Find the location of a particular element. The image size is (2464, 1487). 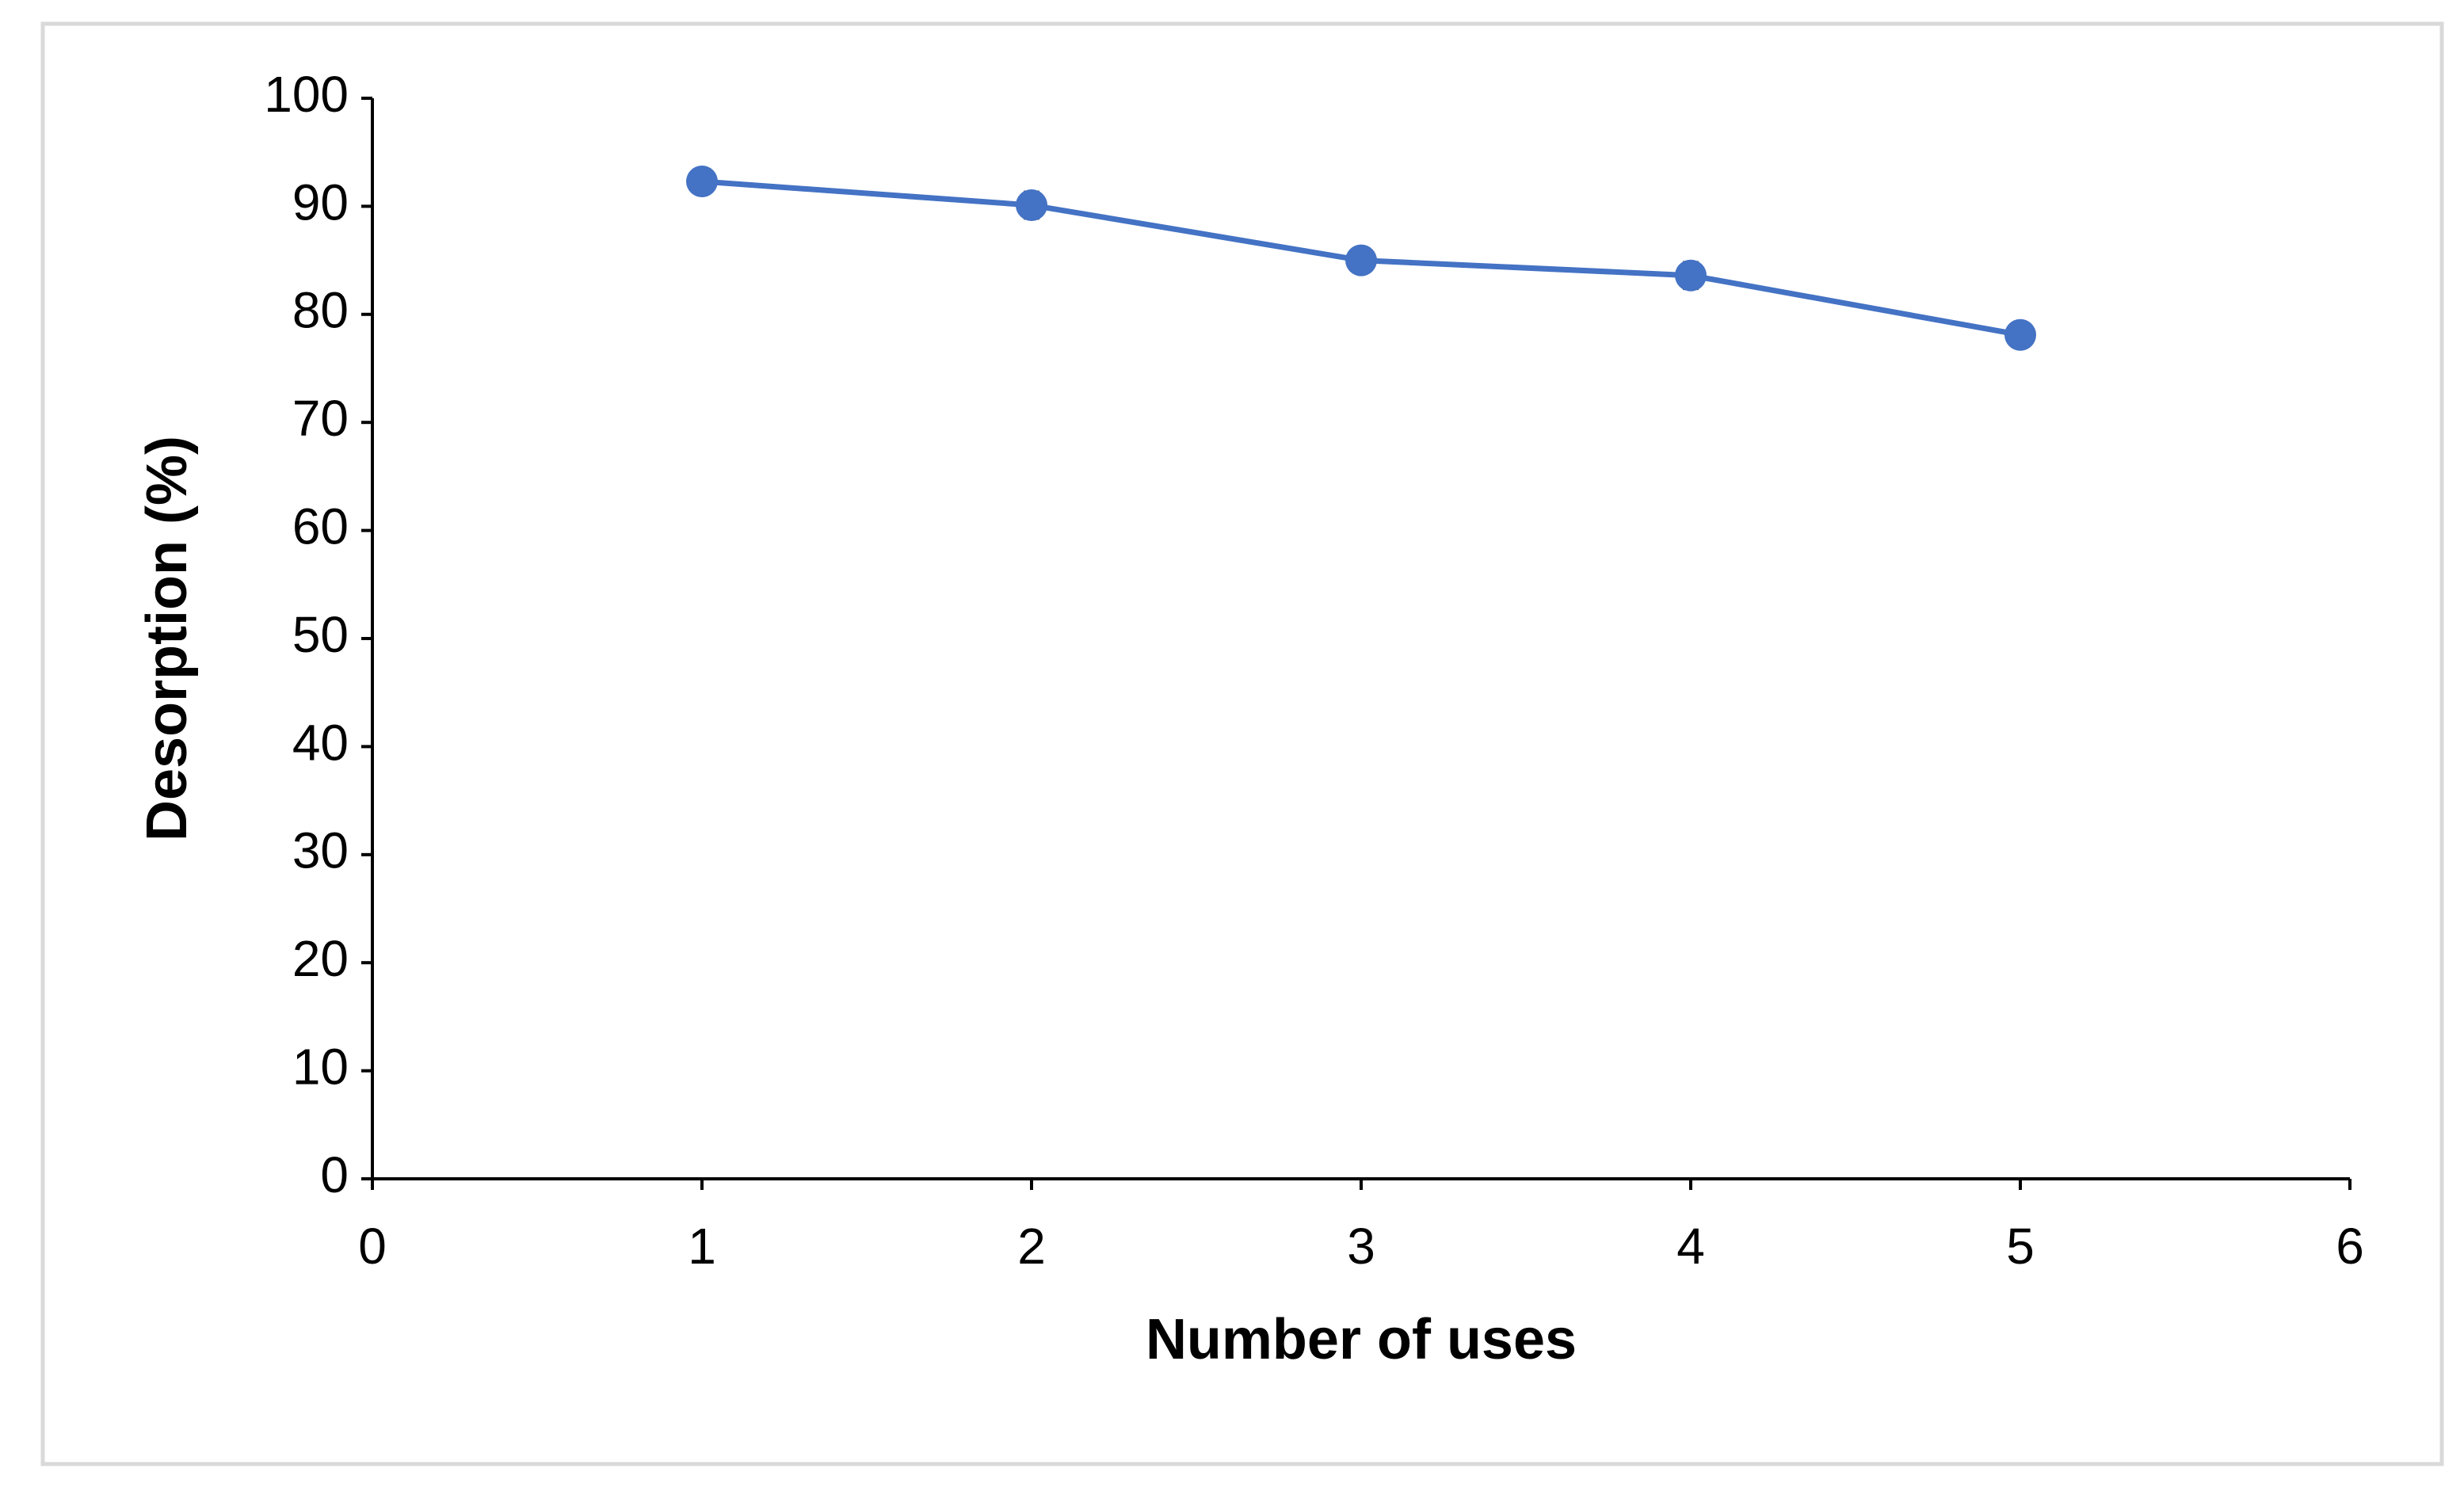

y-tick-label: 10 is located at coordinates (320, 1067).